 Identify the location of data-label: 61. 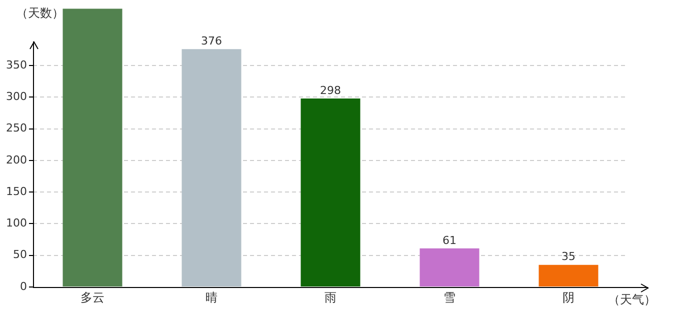
(449, 240).